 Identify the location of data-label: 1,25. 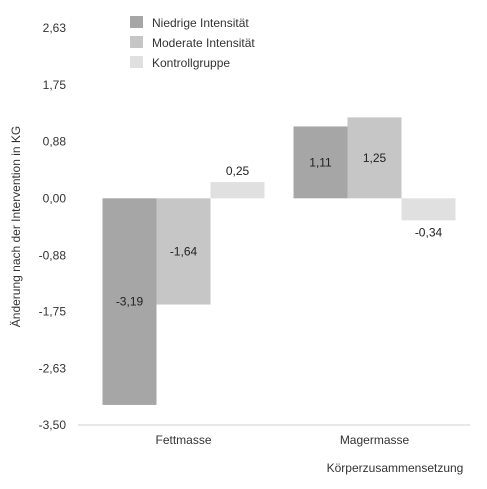
(375, 158).